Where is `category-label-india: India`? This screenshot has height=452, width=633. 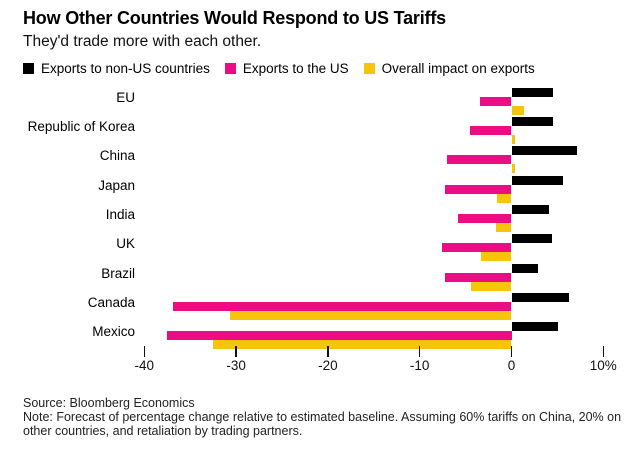 category-label-india: India is located at coordinates (120, 214).